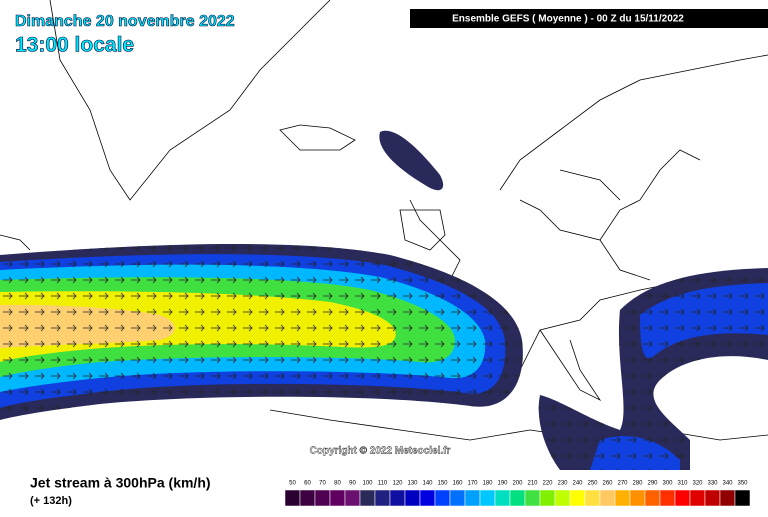  What do you see at coordinates (383, 484) in the screenshot?
I see `colorbar-tick-label: 110` at bounding box center [383, 484].